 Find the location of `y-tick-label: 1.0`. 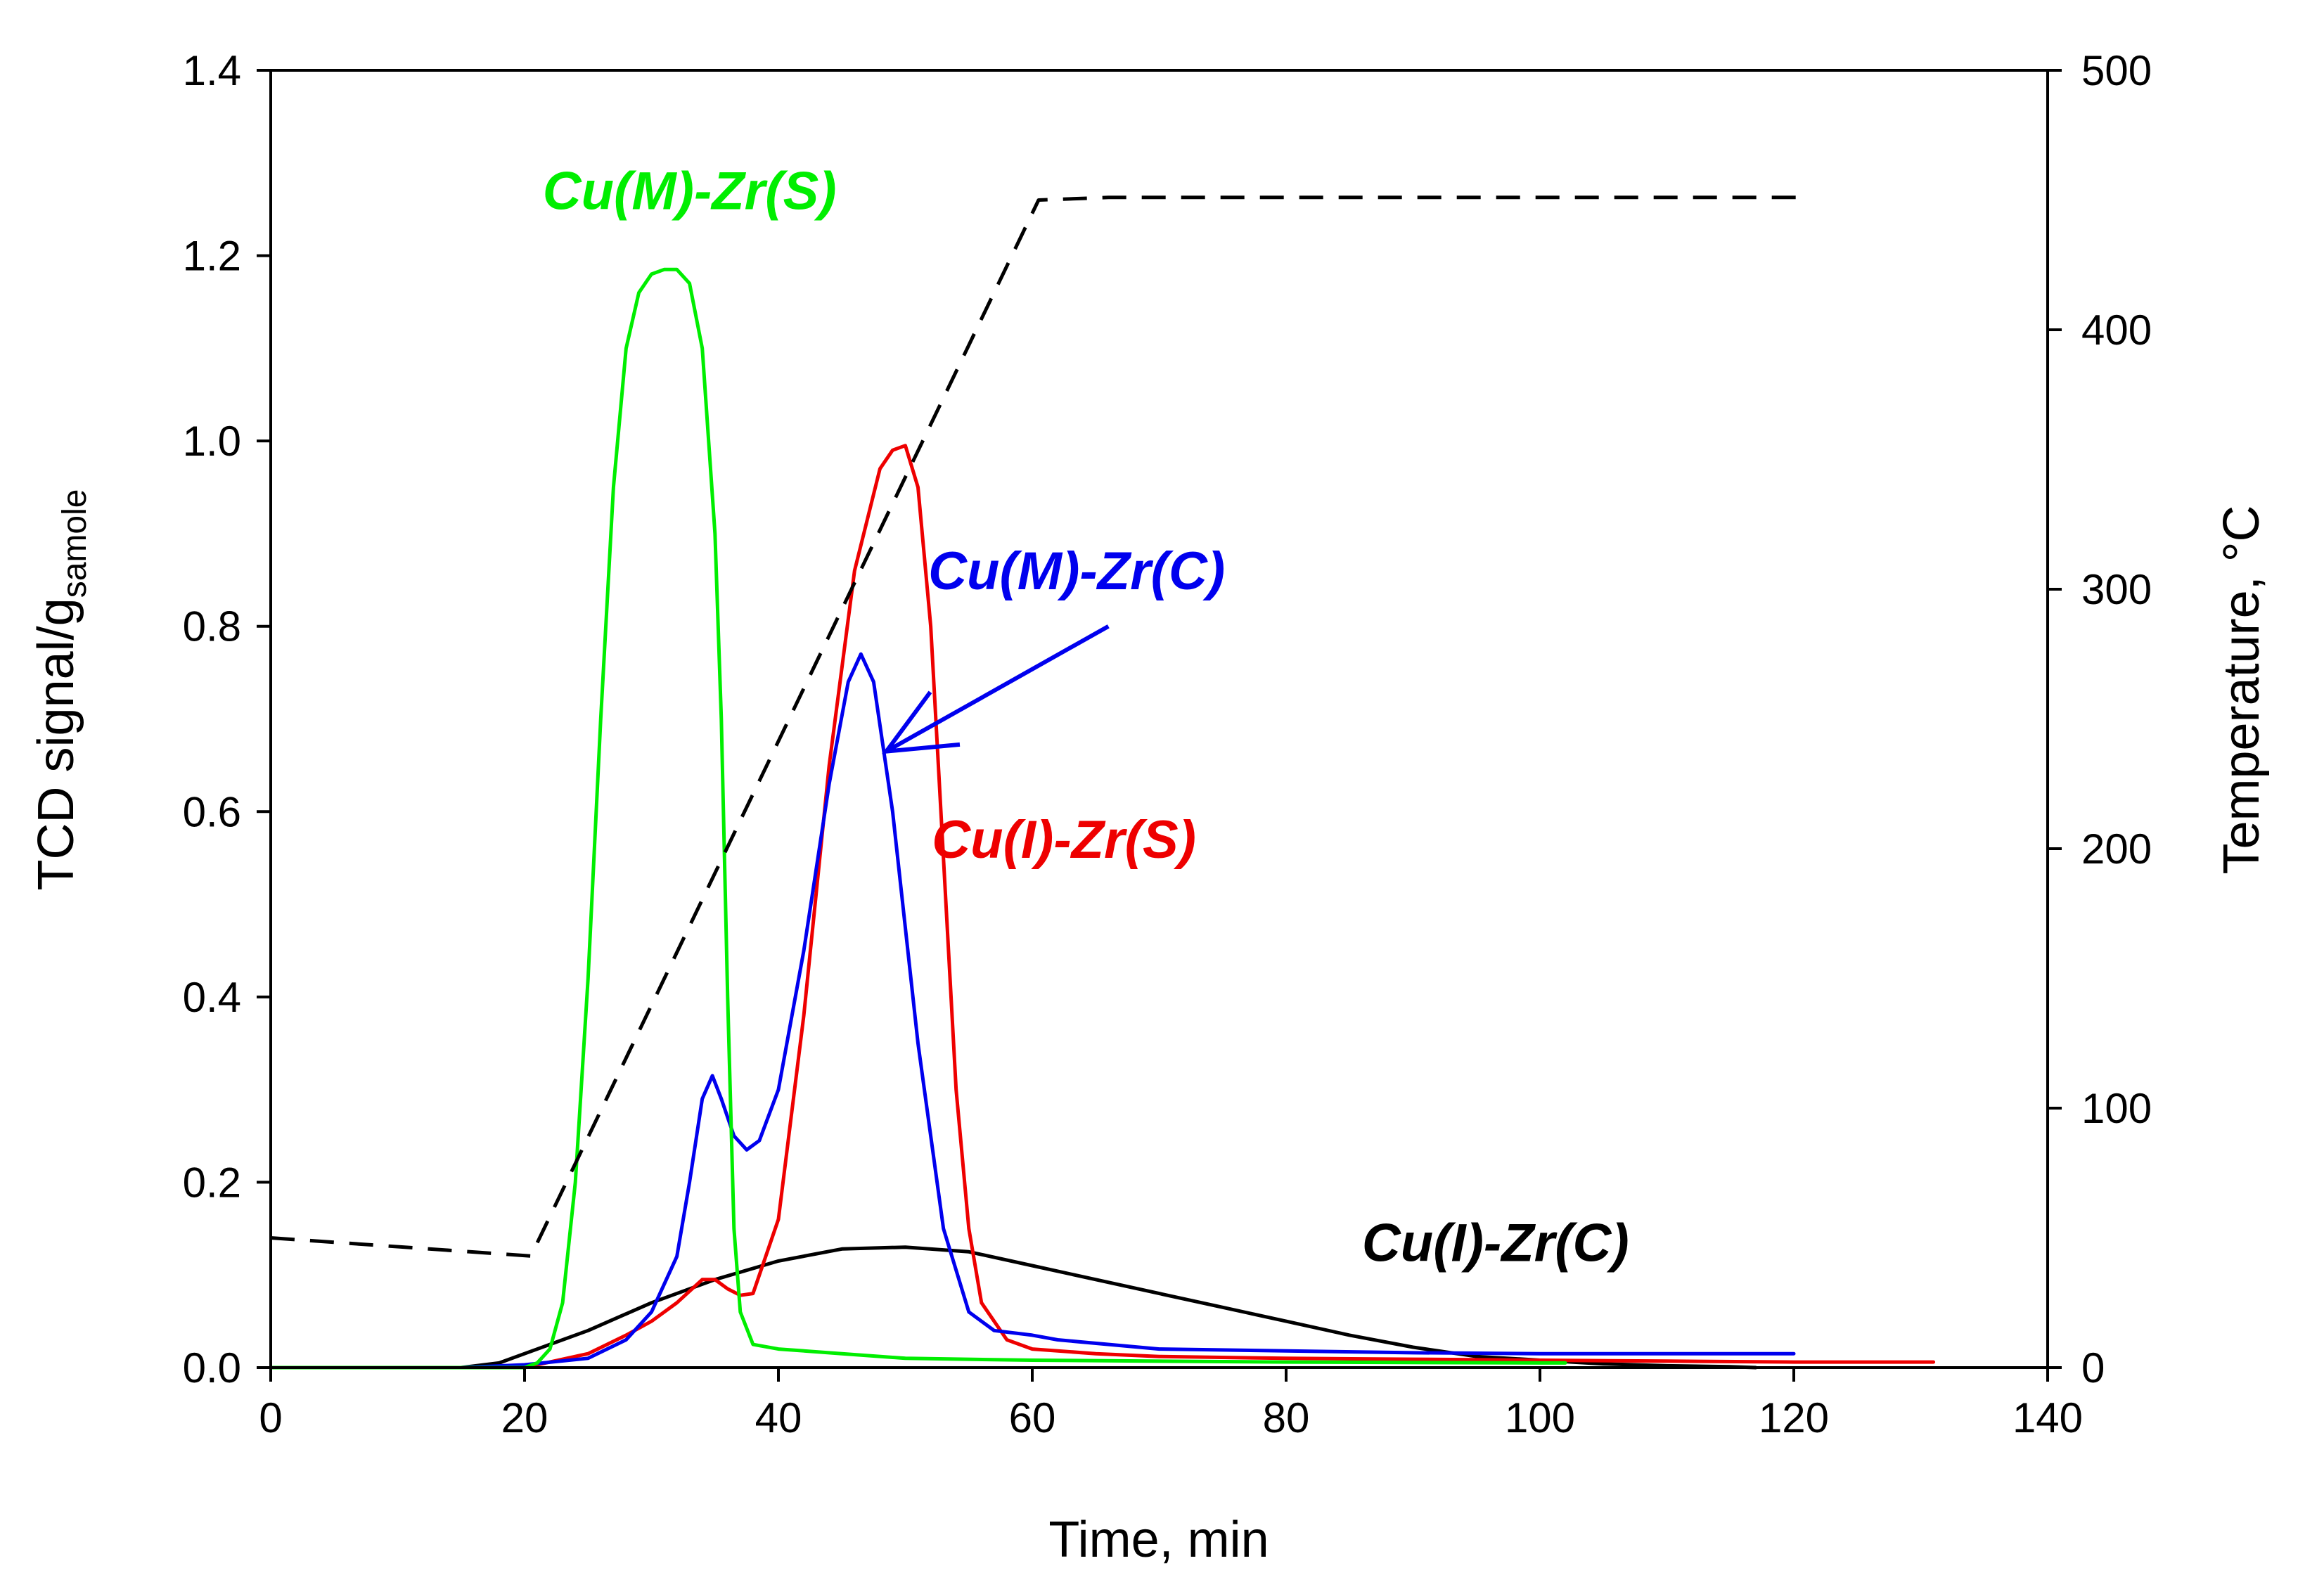

y-tick-label: 1.0 is located at coordinates (212, 441).